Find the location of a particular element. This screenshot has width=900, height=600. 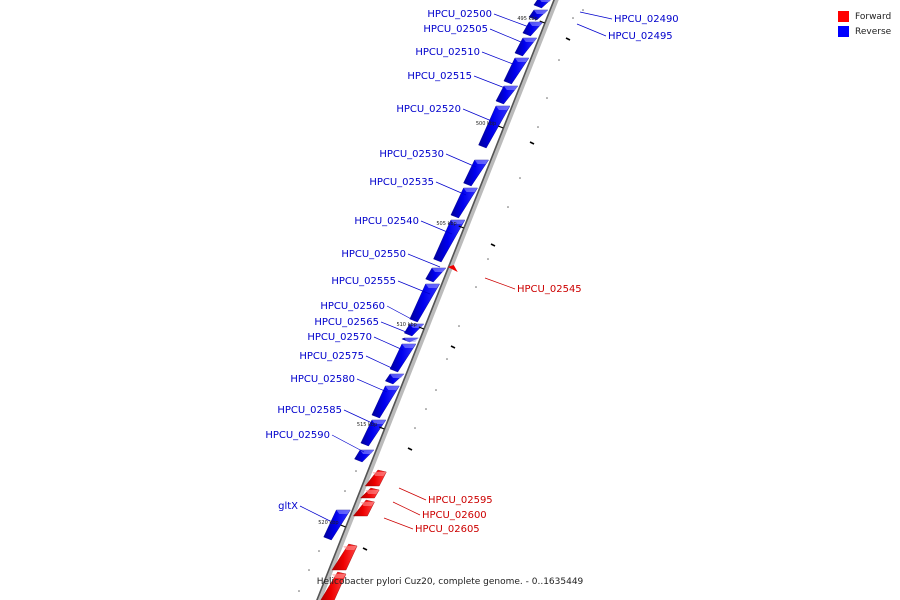

gene-label-HPCU_02545: HPCU_02545 is located at coordinates (549, 289).